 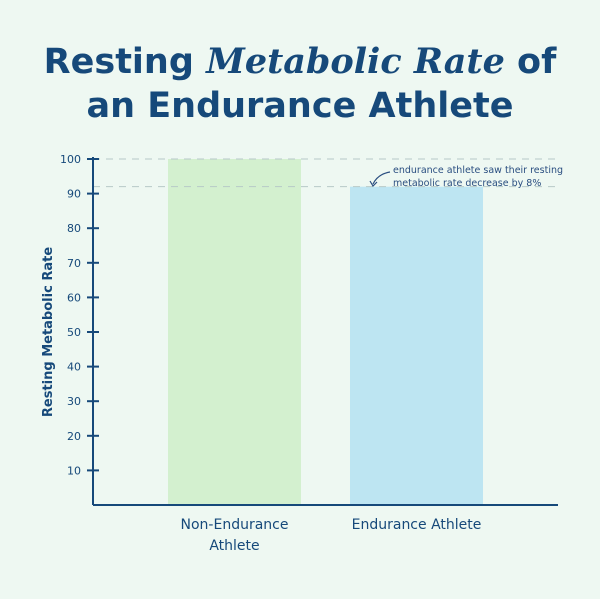 What do you see at coordinates (74, 297) in the screenshot?
I see `y-tick-label: 60` at bounding box center [74, 297].